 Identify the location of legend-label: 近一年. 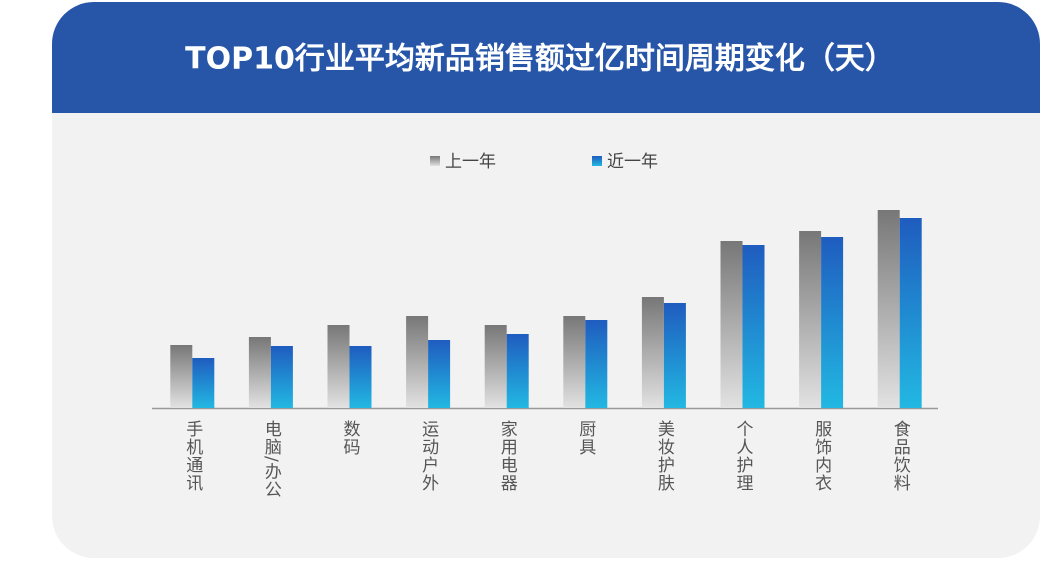
(632, 162).